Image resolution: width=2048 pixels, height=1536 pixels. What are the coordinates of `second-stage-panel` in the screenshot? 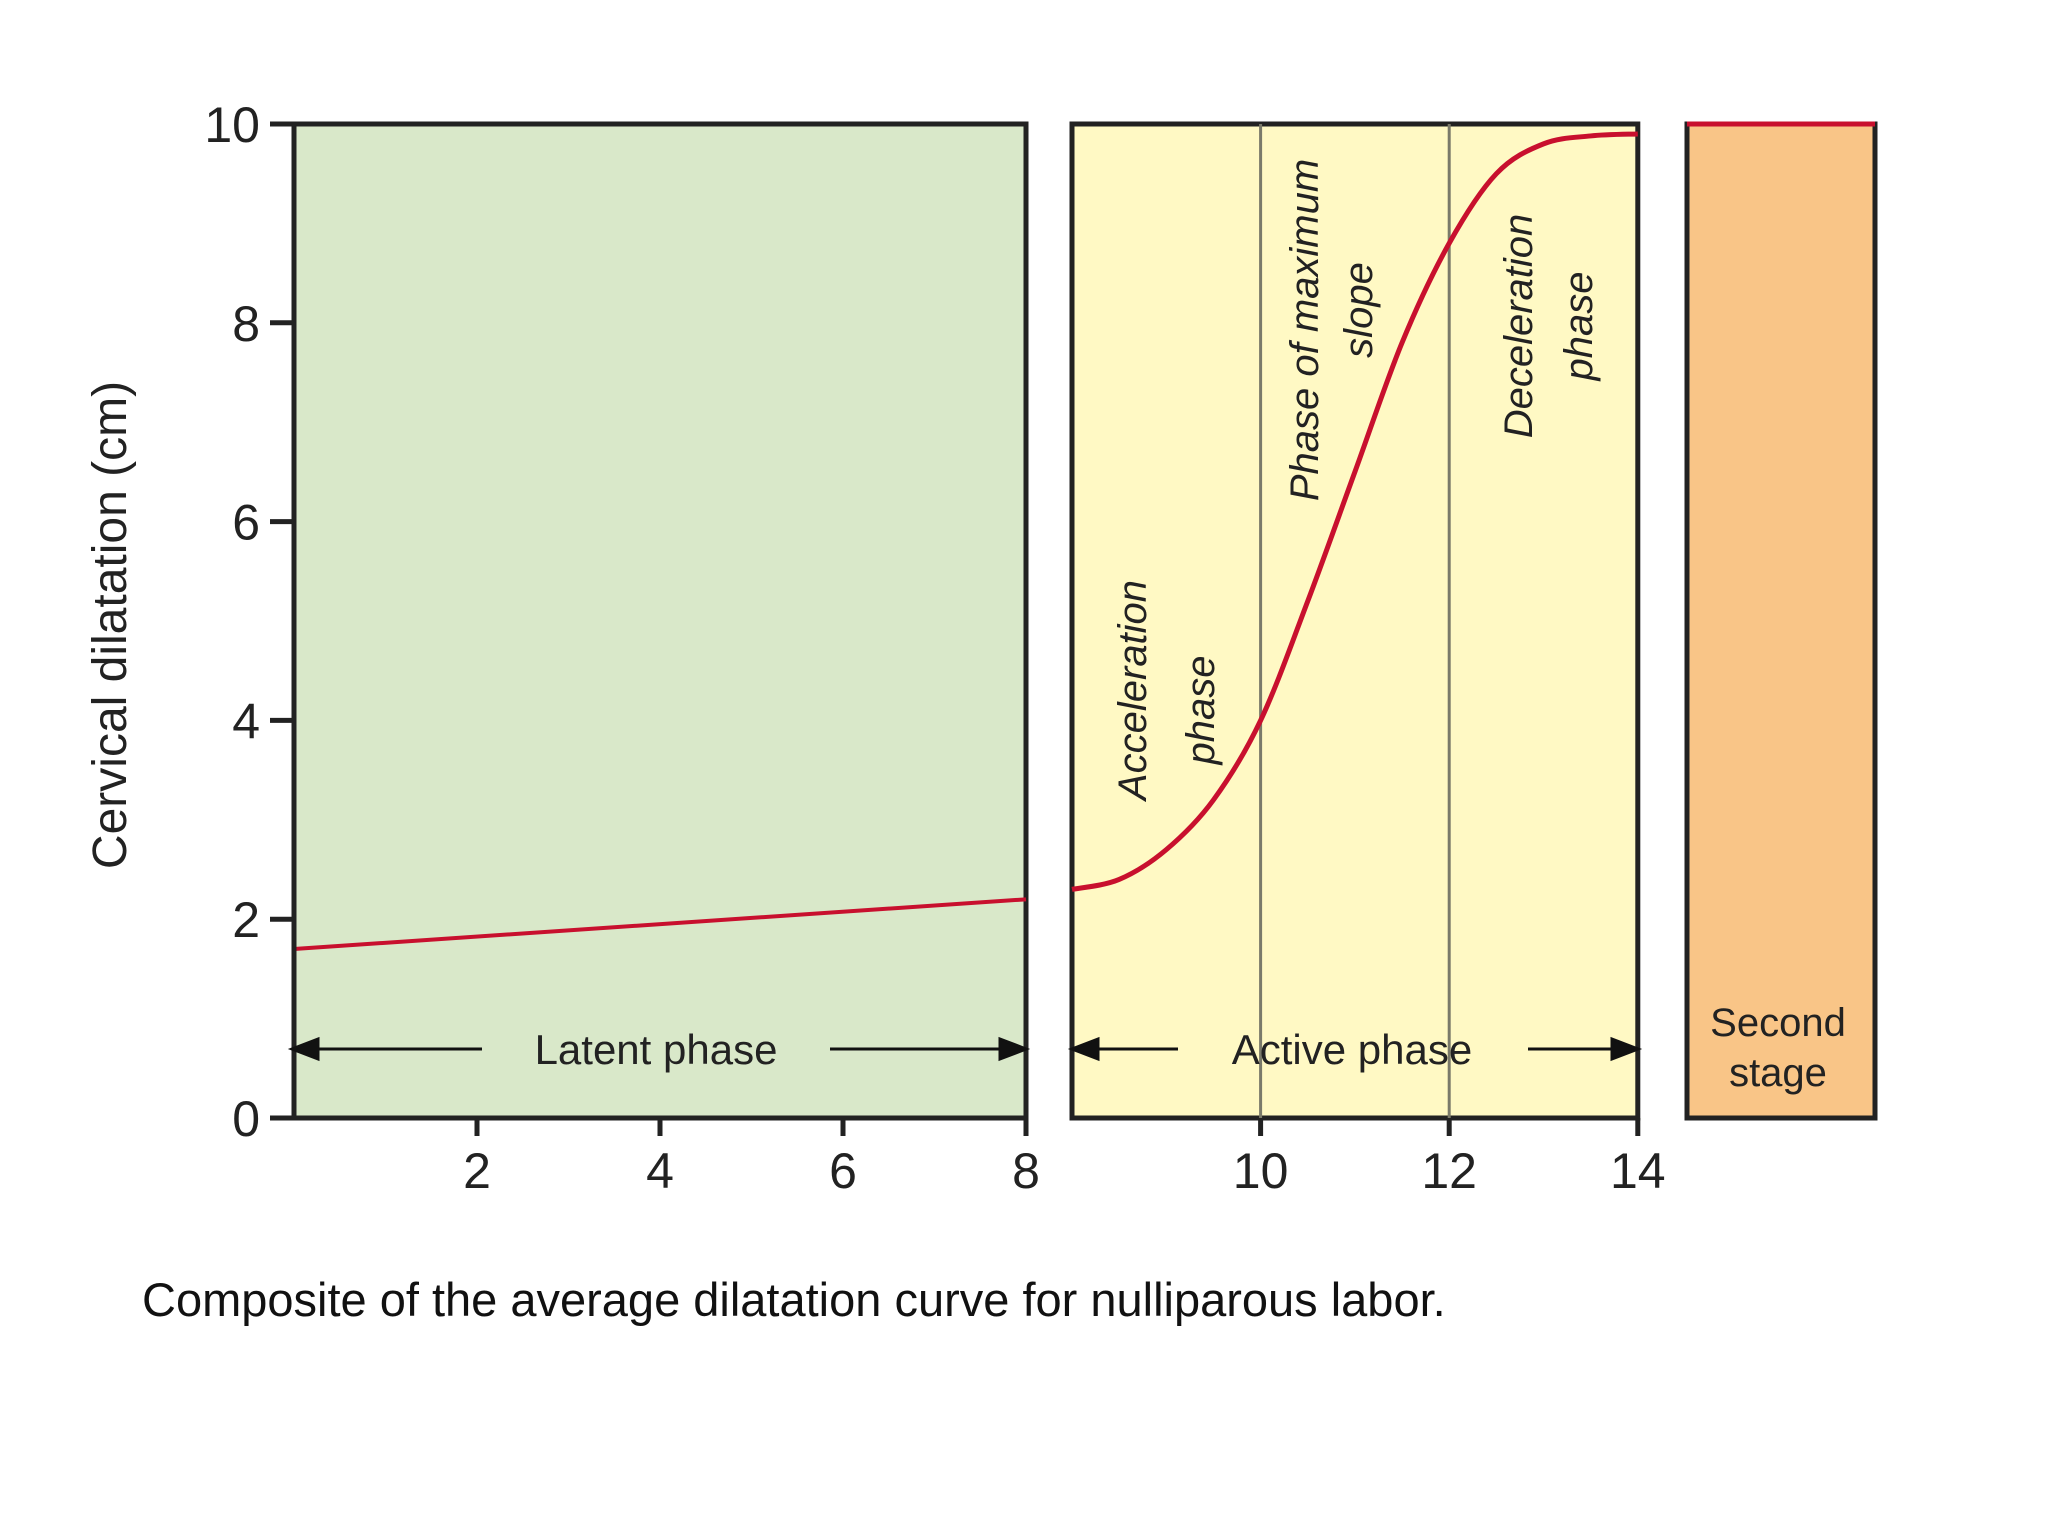 It's located at (1781, 621).